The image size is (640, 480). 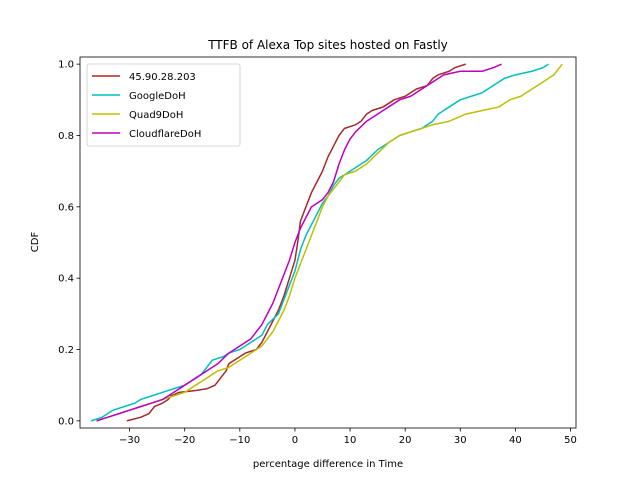 I want to click on y-tick-label: 1.0, so click(x=66, y=65).